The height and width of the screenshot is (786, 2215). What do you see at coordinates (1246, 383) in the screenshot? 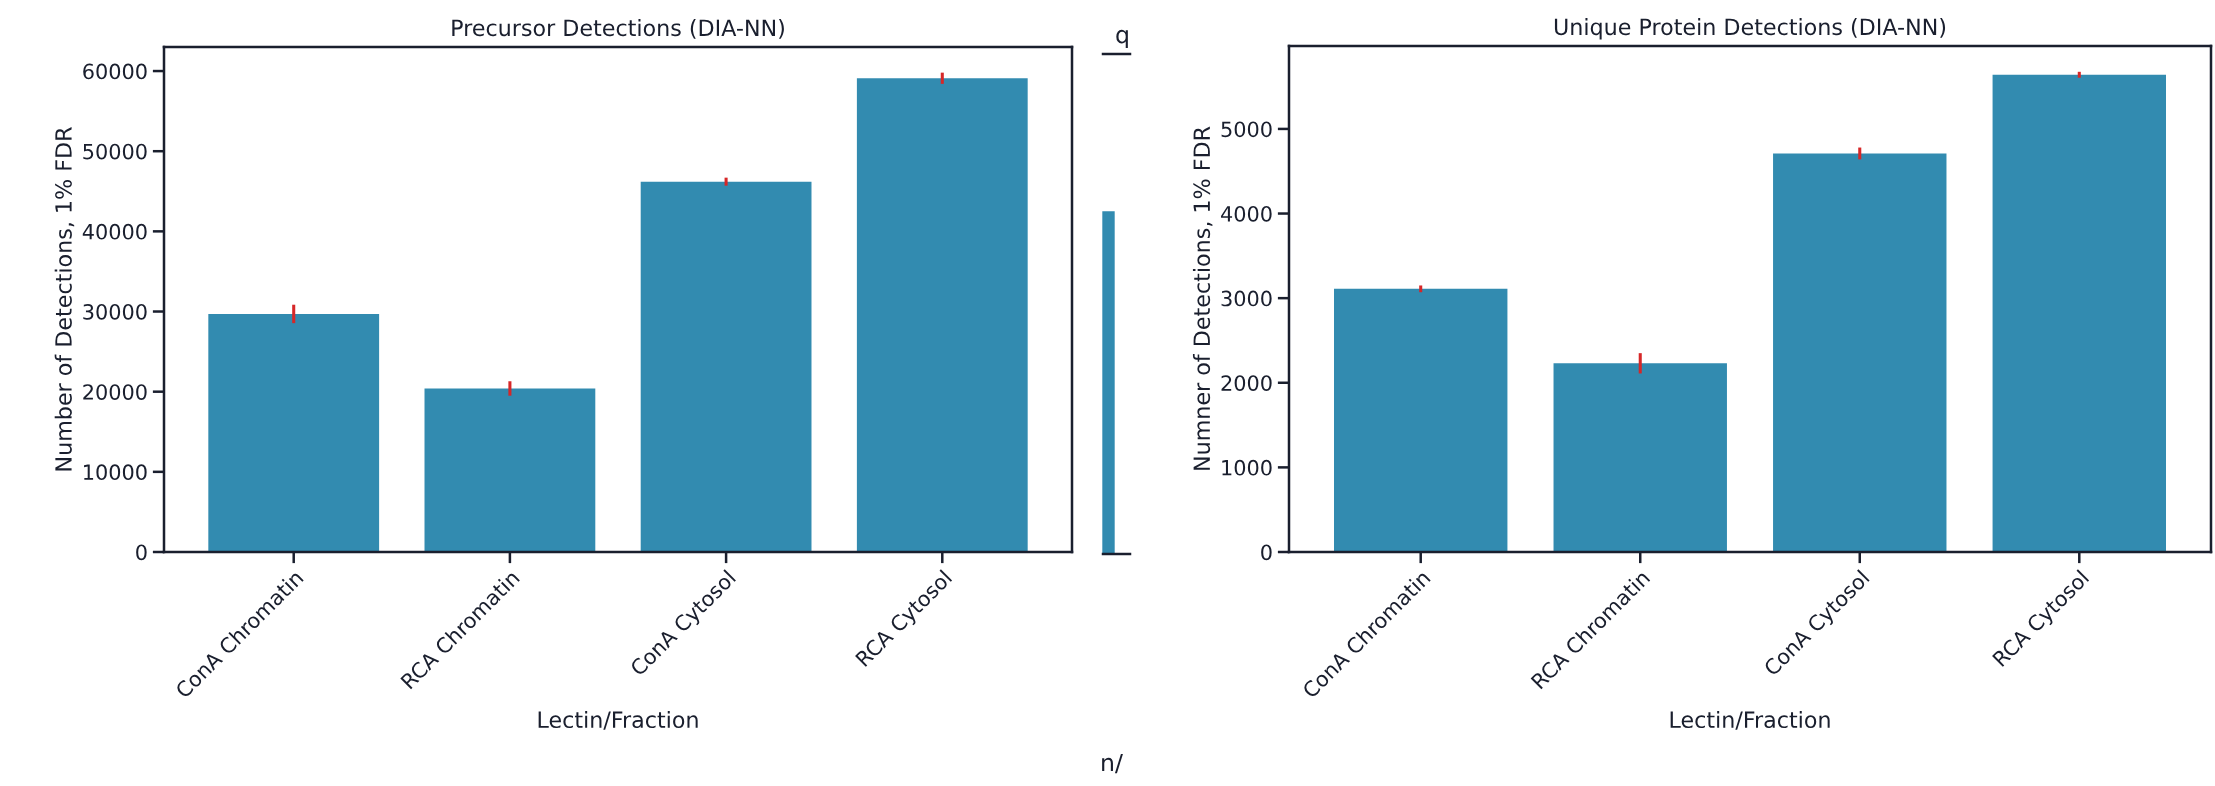
I see `y-tick-label: 2000` at bounding box center [1246, 383].